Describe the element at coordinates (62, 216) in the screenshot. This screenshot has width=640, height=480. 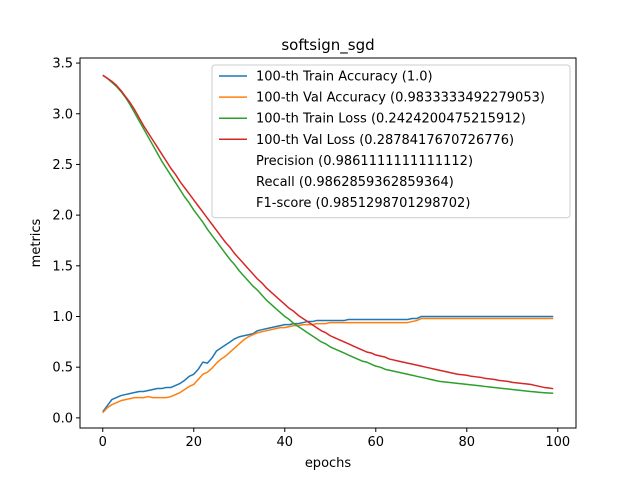
I see `y-tick-label: 2.0` at that location.